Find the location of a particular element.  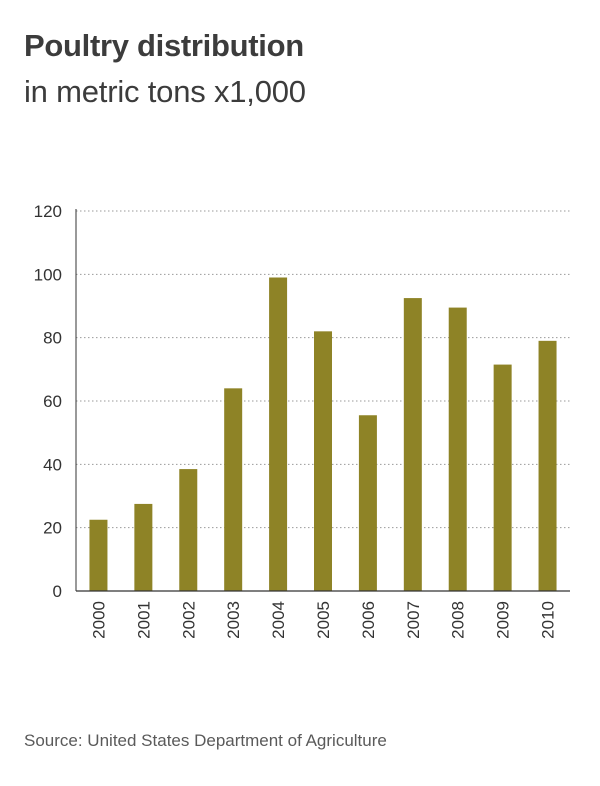

chart-title: Poultry distribution is located at coordinates (164, 45).